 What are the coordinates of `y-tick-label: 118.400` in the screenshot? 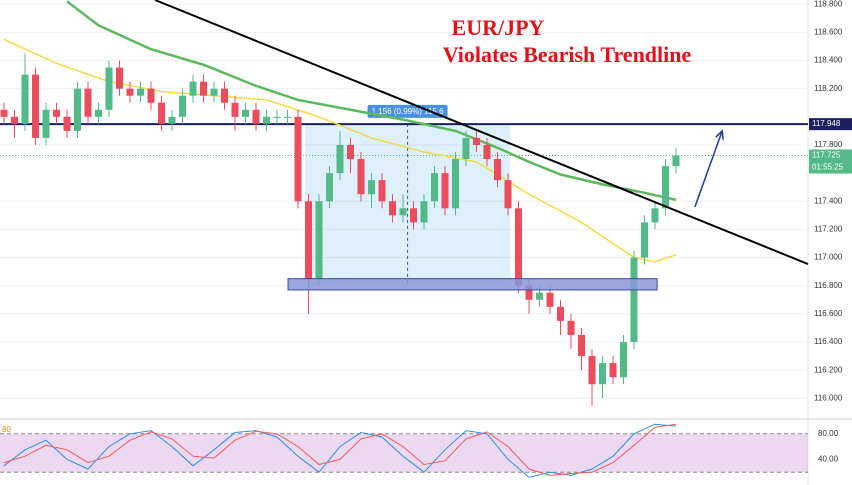 It's located at (828, 60).